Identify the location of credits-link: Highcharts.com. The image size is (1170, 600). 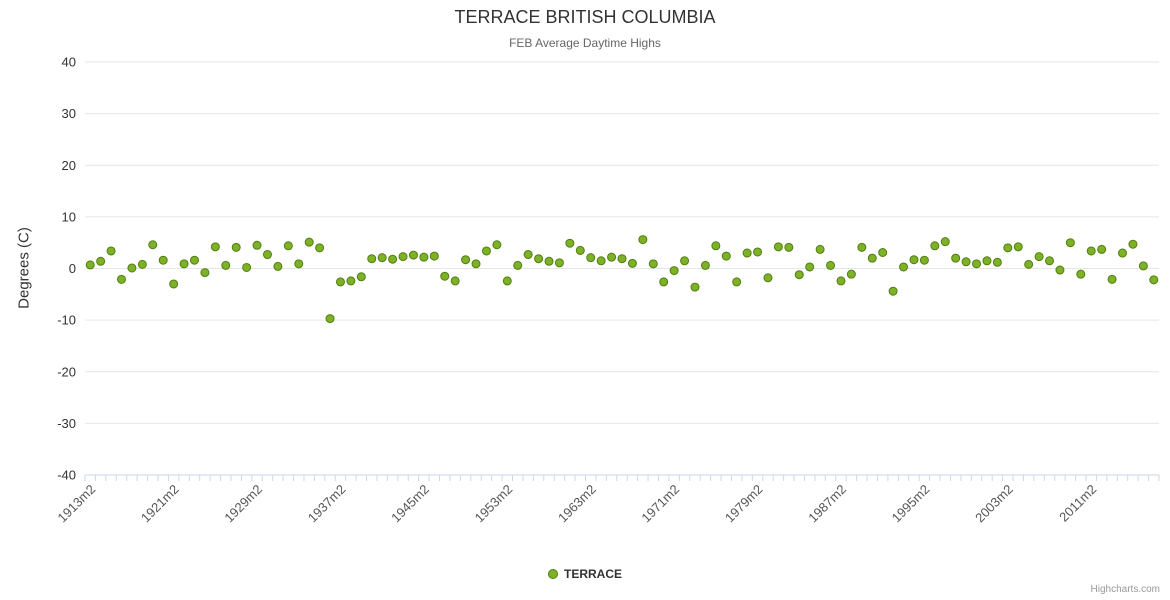
(1125, 589).